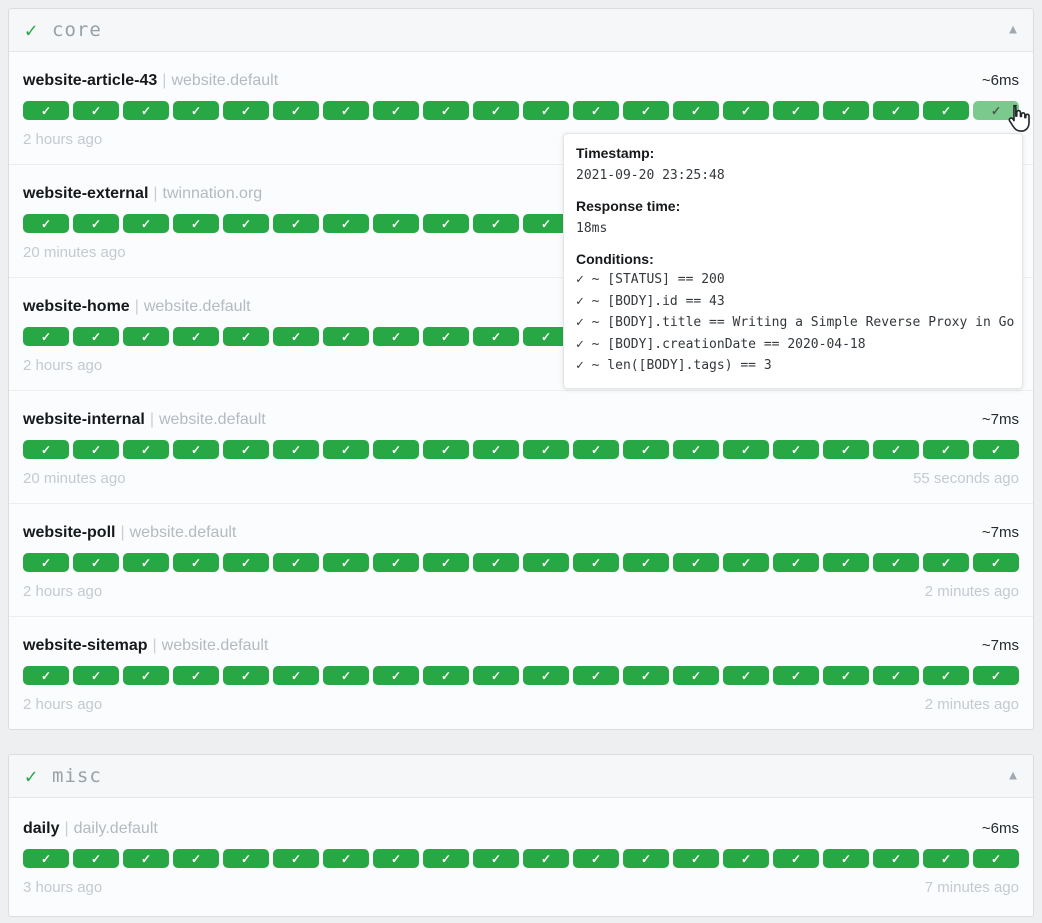  I want to click on group-header: ✓ core ▲, so click(521, 30).